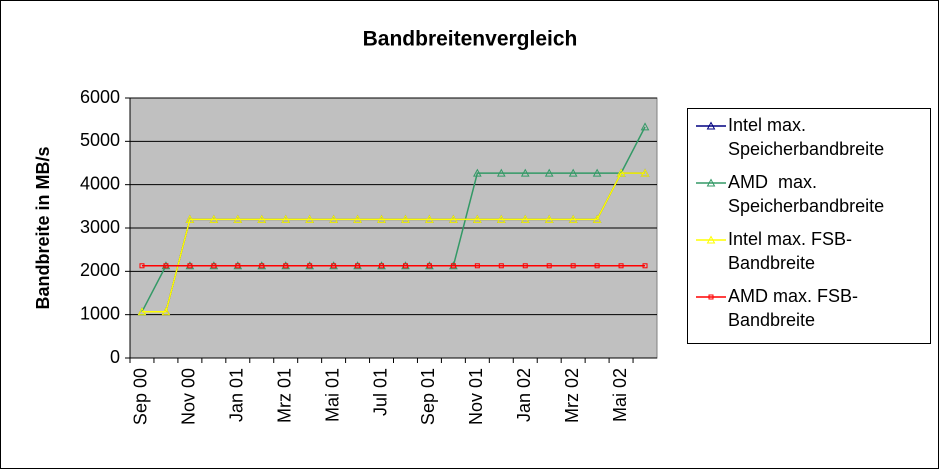  Describe the element at coordinates (572, 395) in the screenshot. I see `x-tick-label: Mrz 02` at that location.